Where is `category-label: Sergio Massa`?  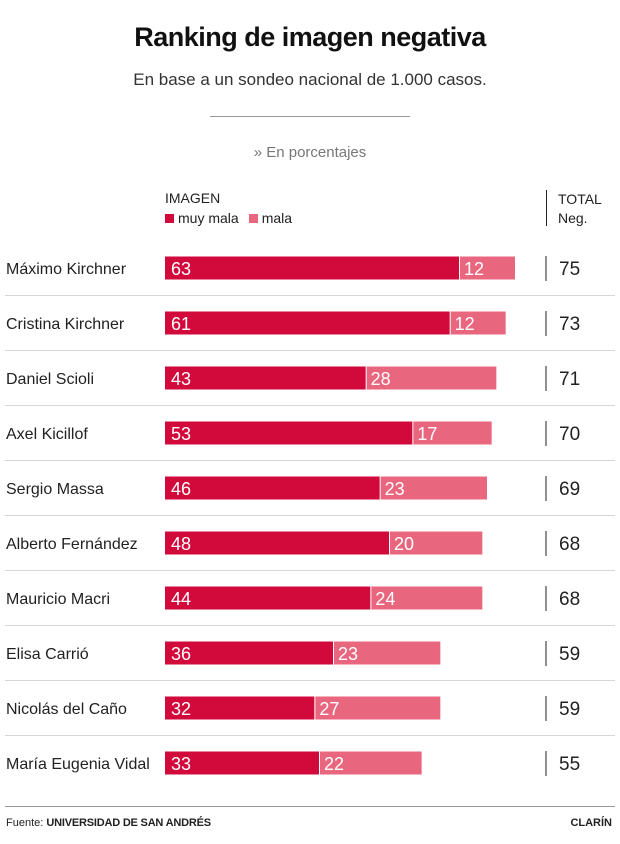
category-label: Sergio Massa is located at coordinates (55, 489).